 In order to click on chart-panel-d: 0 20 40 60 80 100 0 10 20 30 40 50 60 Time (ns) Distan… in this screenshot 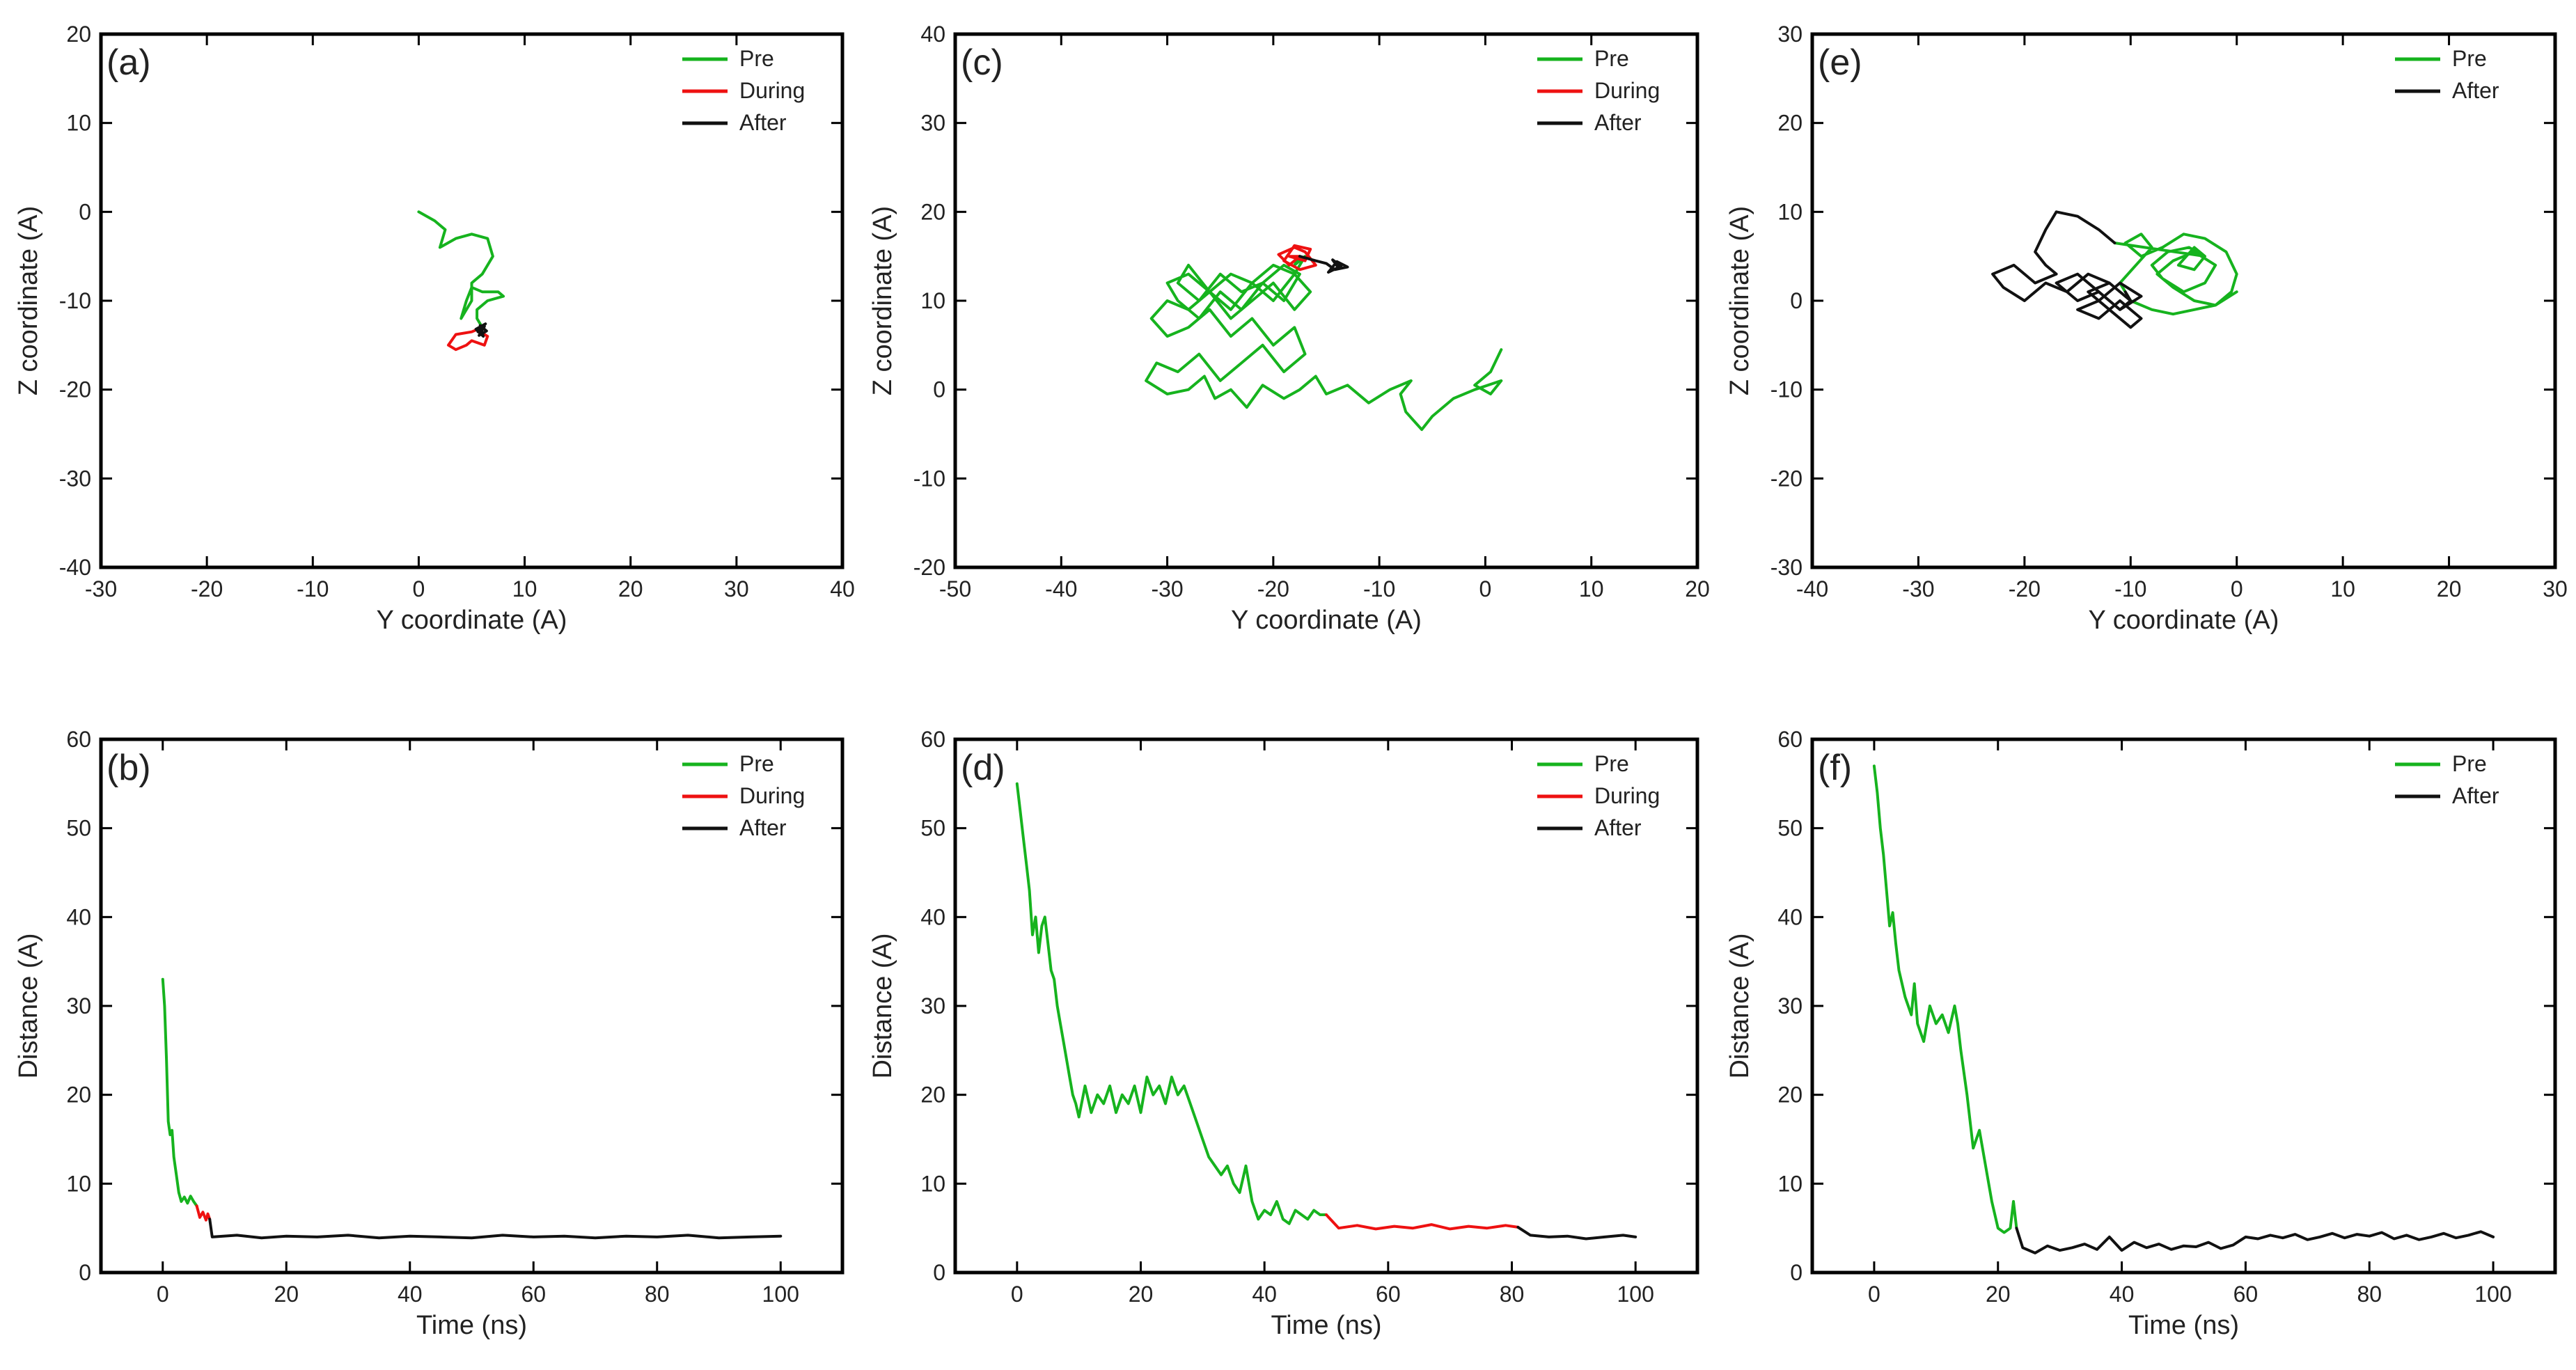, I will do `click(1283, 1033)`.